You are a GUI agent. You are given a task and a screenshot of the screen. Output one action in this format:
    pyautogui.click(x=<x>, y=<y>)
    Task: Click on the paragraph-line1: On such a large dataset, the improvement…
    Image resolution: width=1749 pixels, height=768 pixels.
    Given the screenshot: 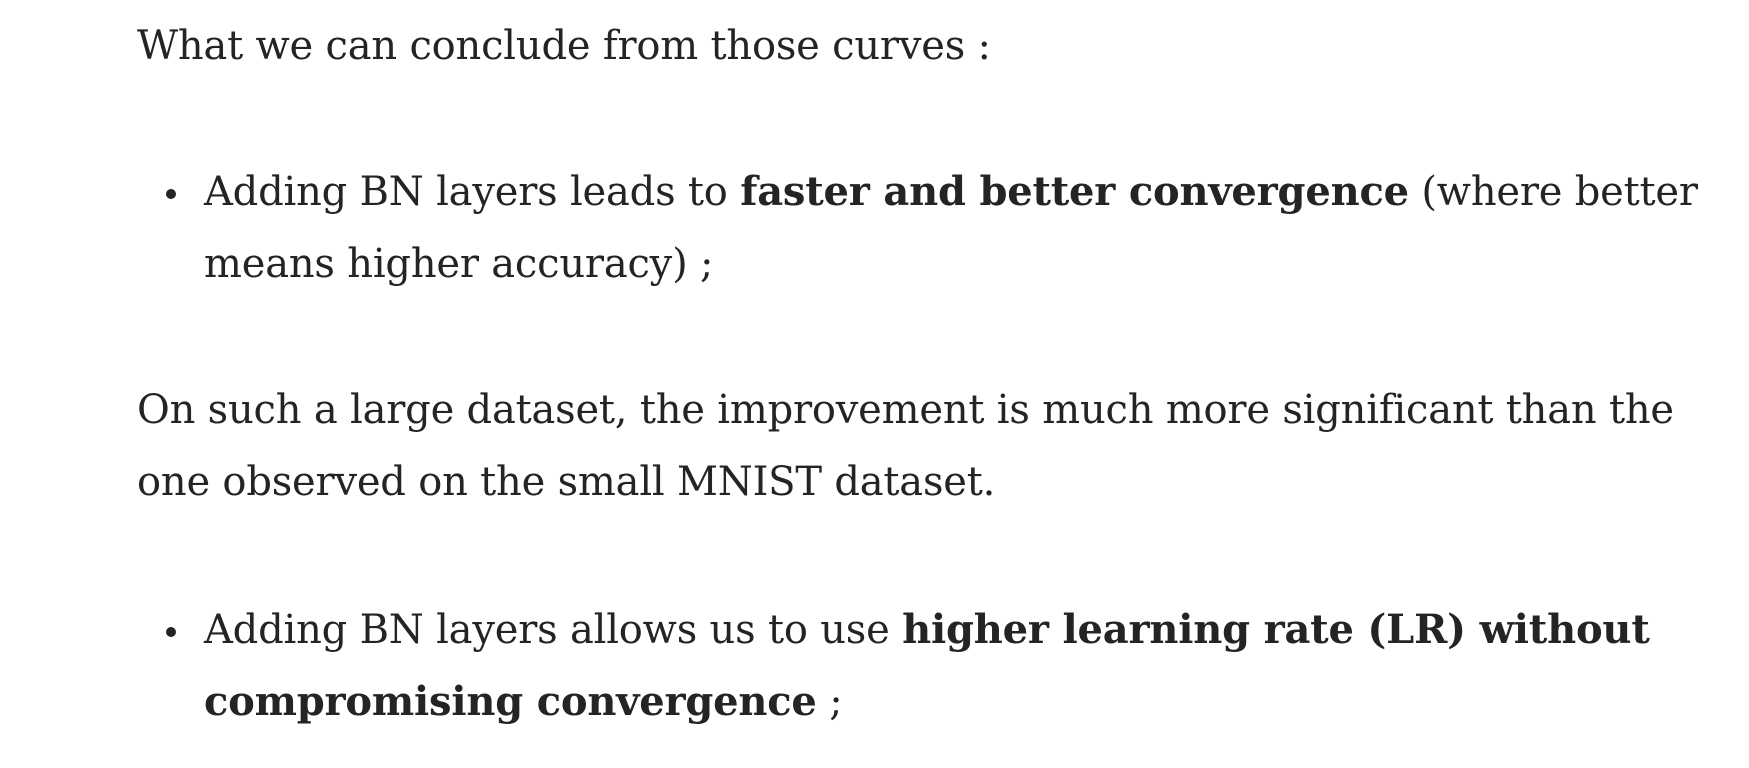 What is the action you would take?
    pyautogui.click(x=905, y=410)
    